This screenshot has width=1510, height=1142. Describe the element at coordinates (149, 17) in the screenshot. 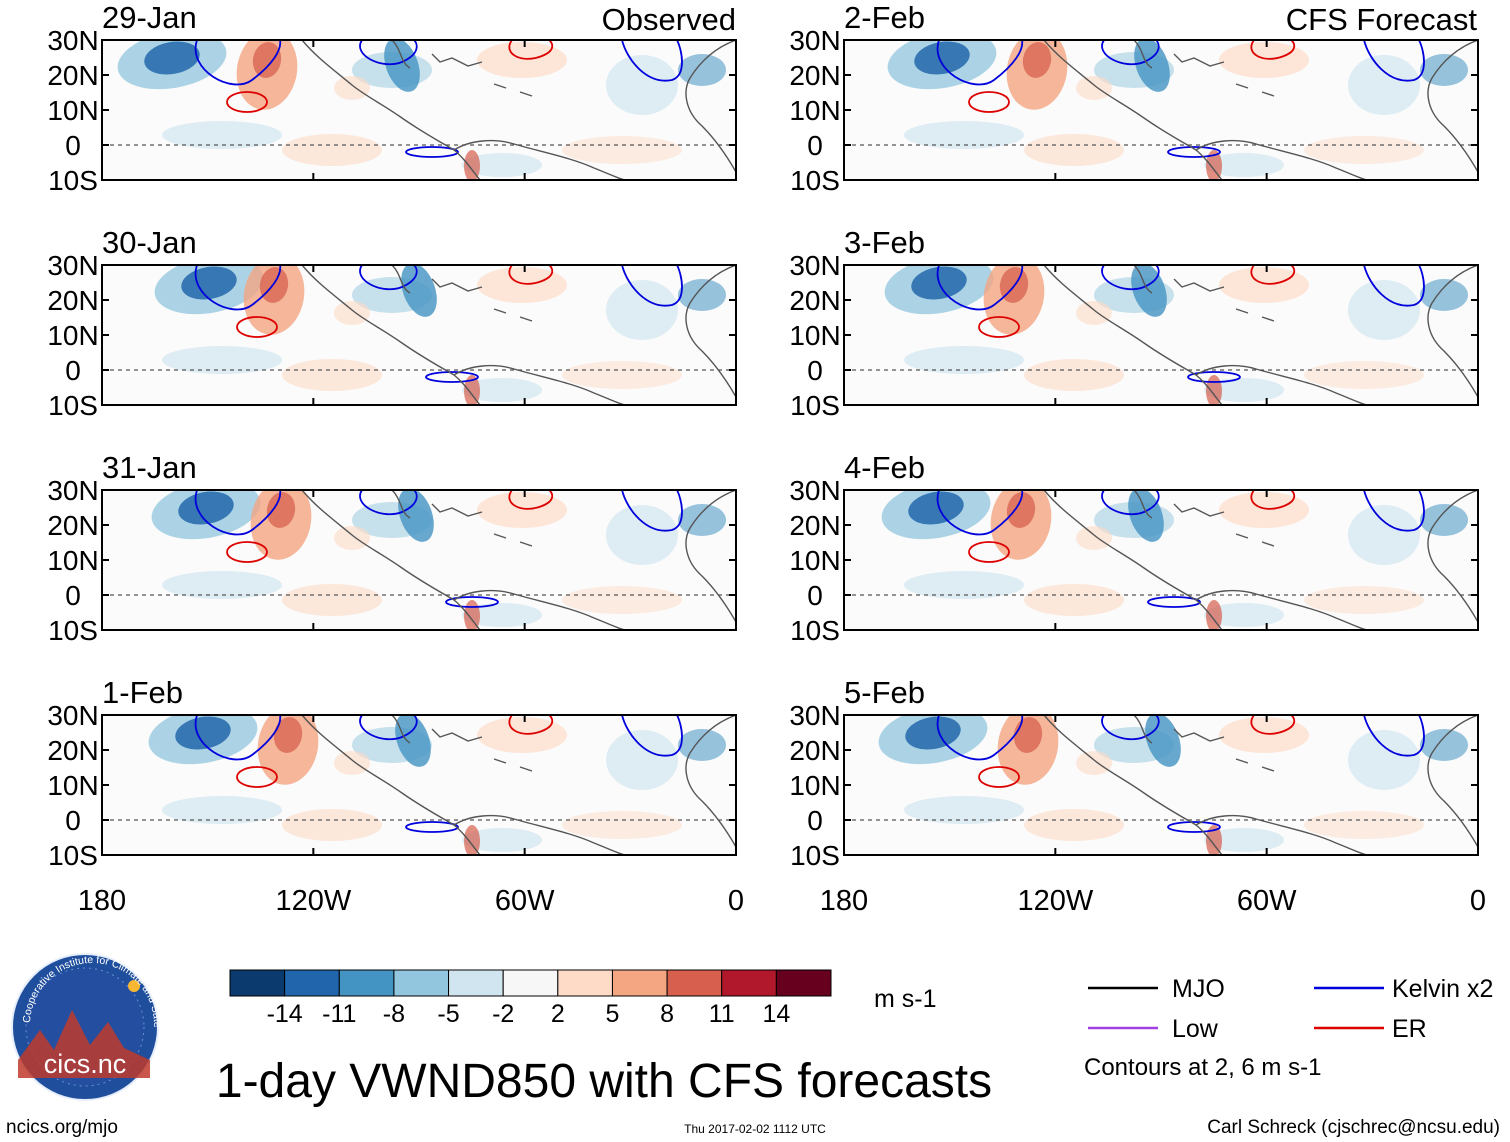

I see `panel-date-label: 29-Jan` at that location.